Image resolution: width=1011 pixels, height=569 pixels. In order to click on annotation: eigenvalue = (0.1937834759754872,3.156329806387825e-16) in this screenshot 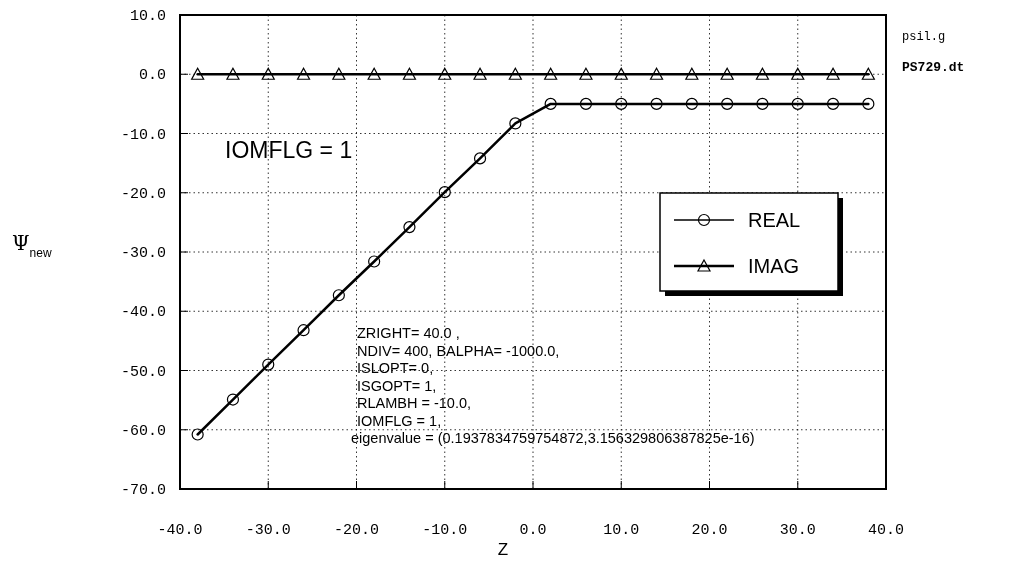, I will do `click(553, 438)`.